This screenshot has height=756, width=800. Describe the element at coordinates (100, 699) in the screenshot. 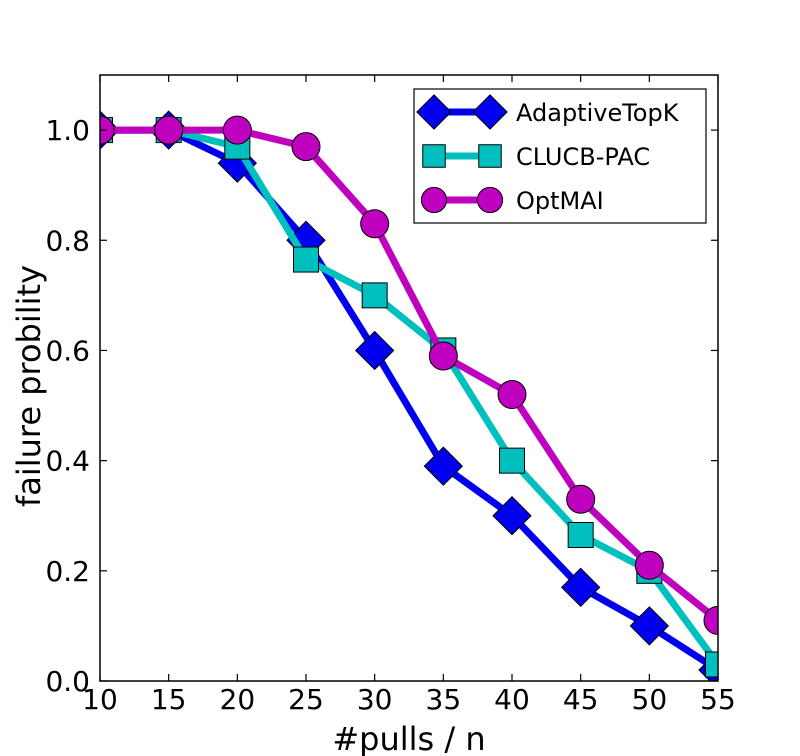

I see `x-tick-label: 10` at that location.